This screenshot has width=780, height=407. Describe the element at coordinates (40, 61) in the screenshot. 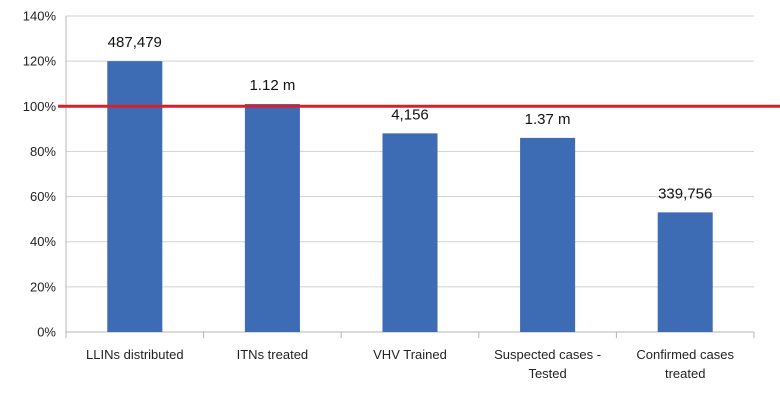

I see `y-tick-label: 120%` at that location.